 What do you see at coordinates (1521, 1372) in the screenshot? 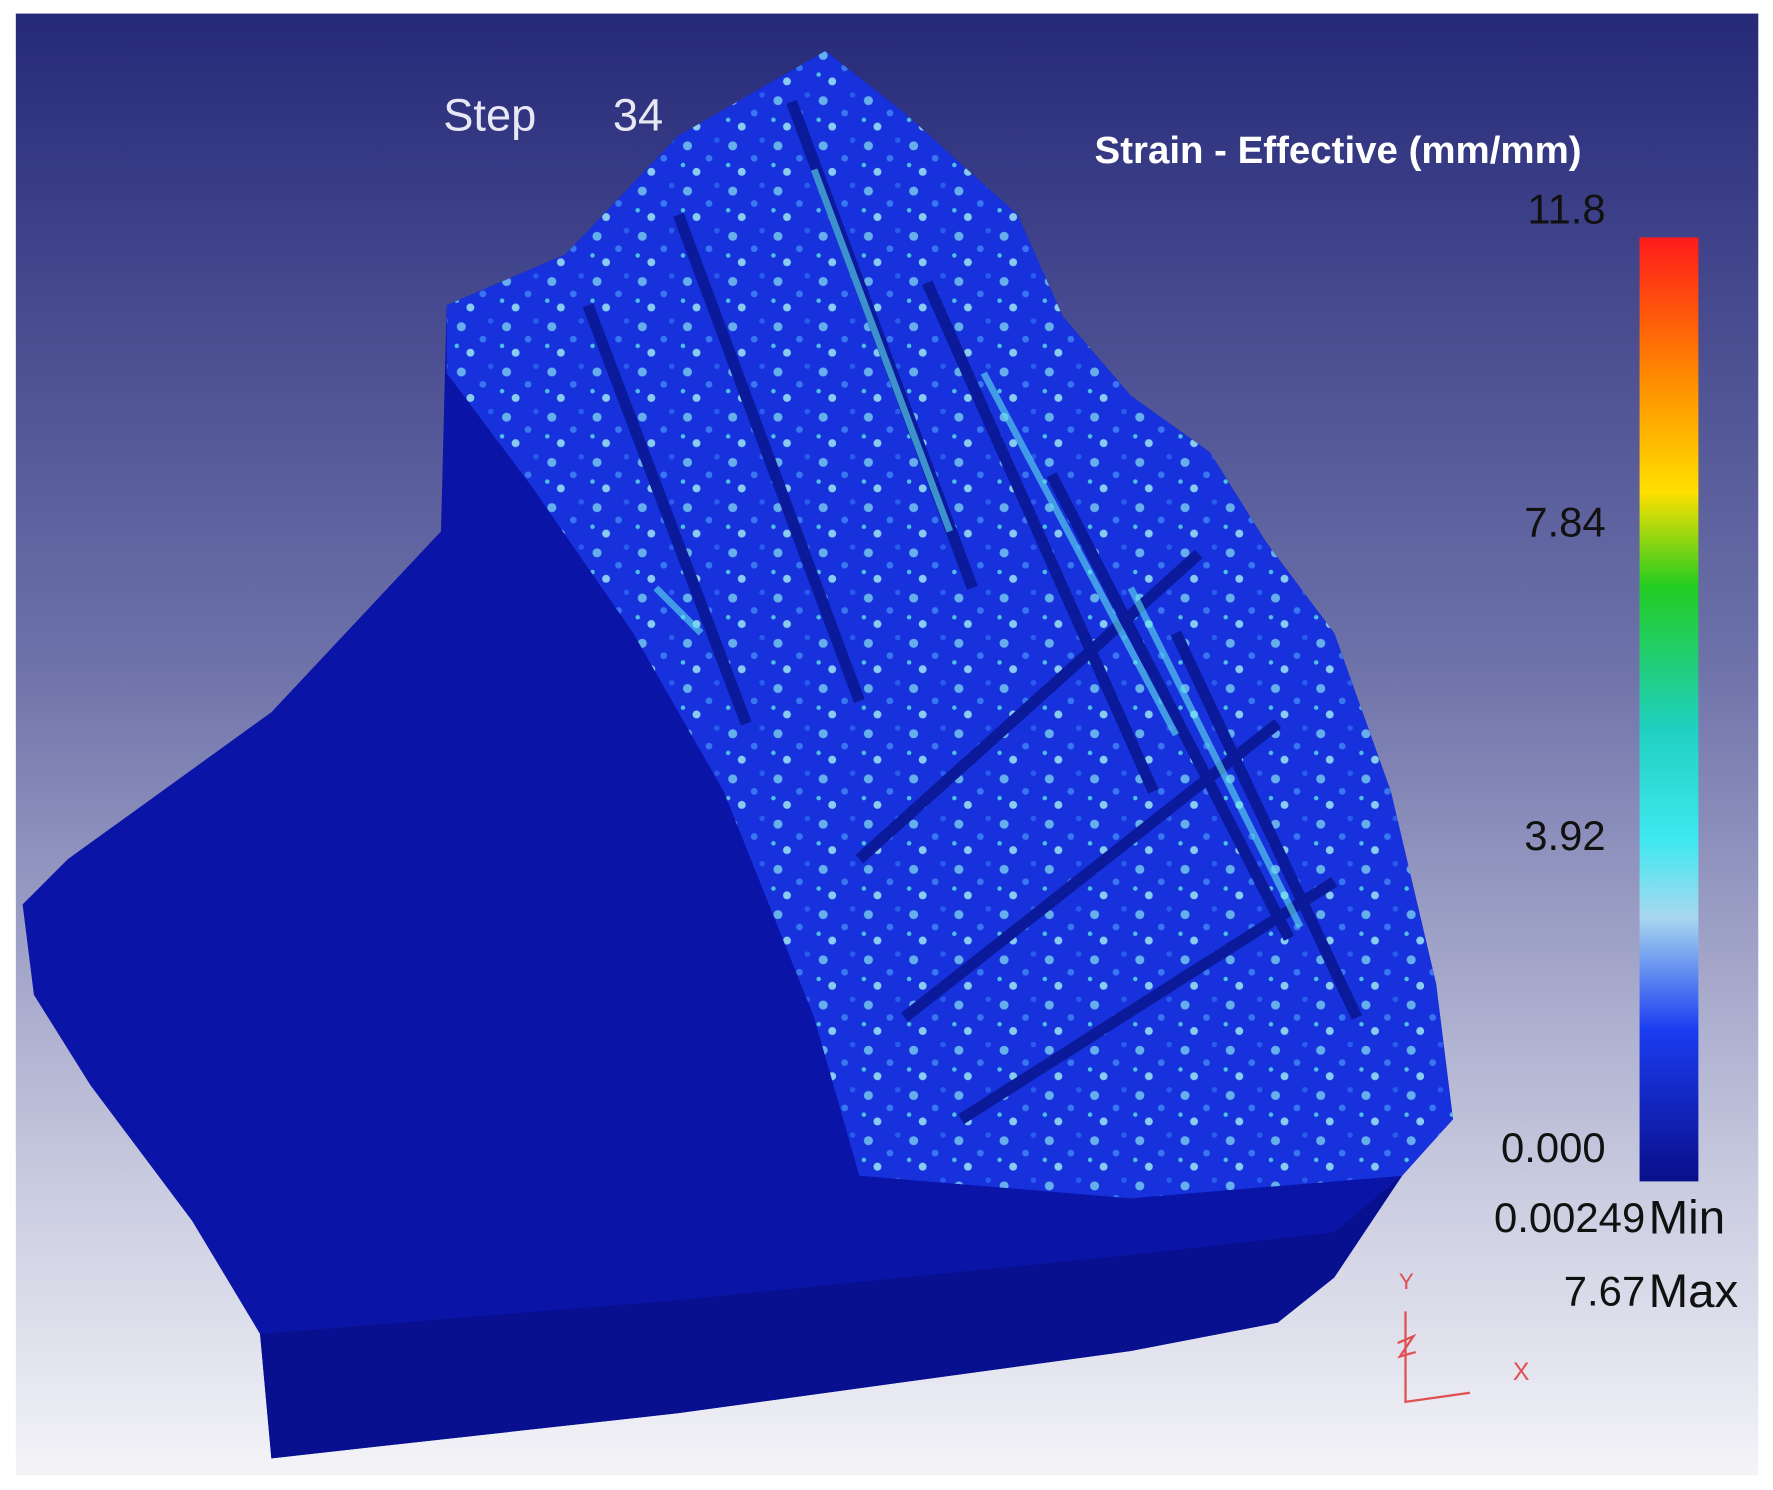
I see `triad-x-label: X` at bounding box center [1521, 1372].